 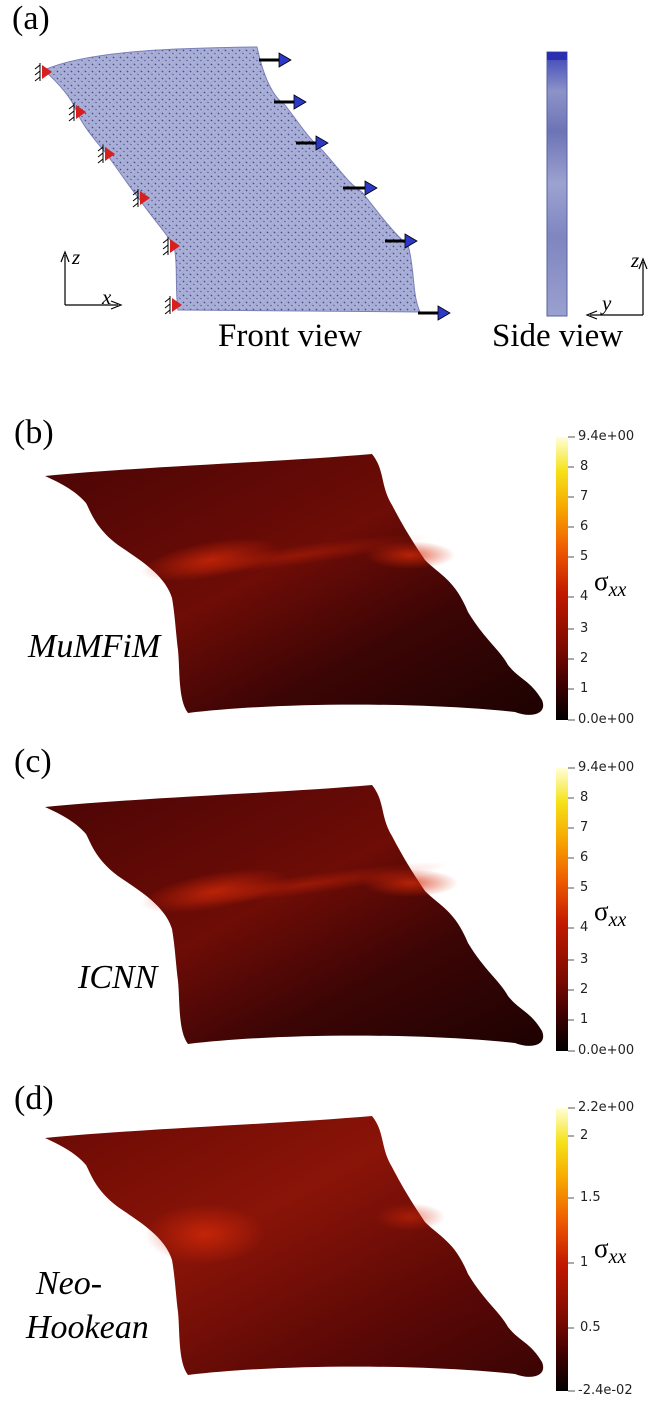 What do you see at coordinates (584, 628) in the screenshot?
I see `colorbar-b-tick: 3` at bounding box center [584, 628].